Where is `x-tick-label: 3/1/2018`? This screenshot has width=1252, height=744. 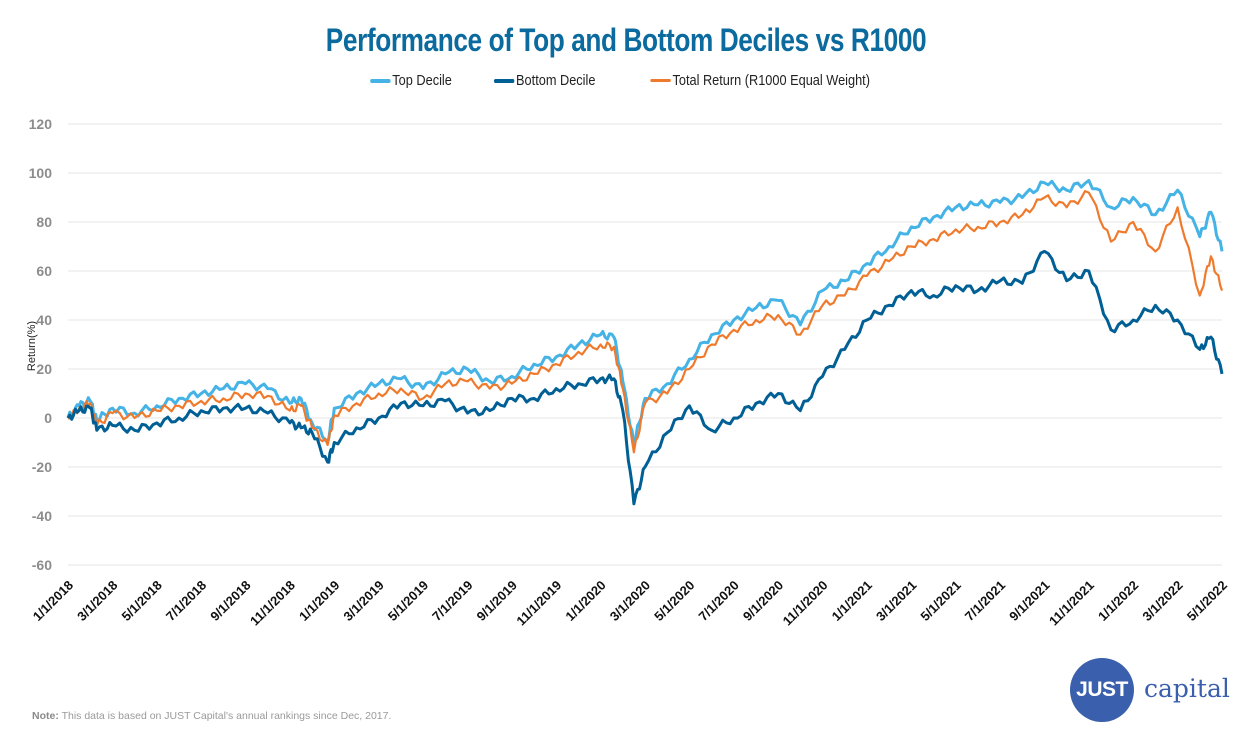
x-tick-label: 3/1/2018 is located at coordinates (97, 601).